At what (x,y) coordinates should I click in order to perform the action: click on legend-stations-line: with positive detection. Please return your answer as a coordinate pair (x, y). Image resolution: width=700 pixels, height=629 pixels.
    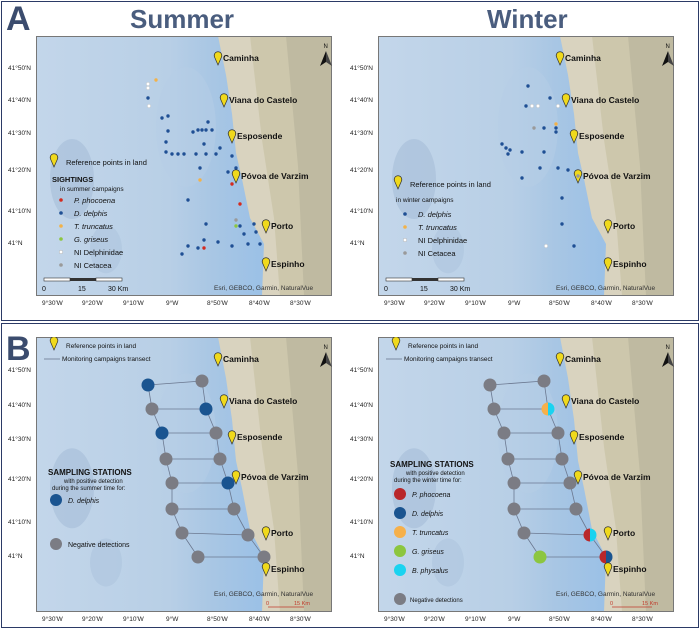
    Looking at the image, I should click on (93, 482).